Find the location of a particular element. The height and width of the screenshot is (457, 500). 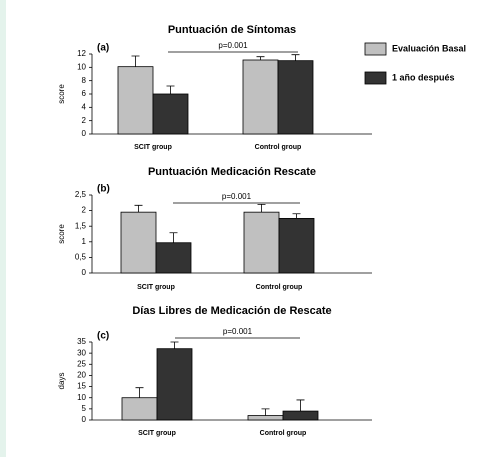

y-tick-label: 8 is located at coordinates (84, 80).